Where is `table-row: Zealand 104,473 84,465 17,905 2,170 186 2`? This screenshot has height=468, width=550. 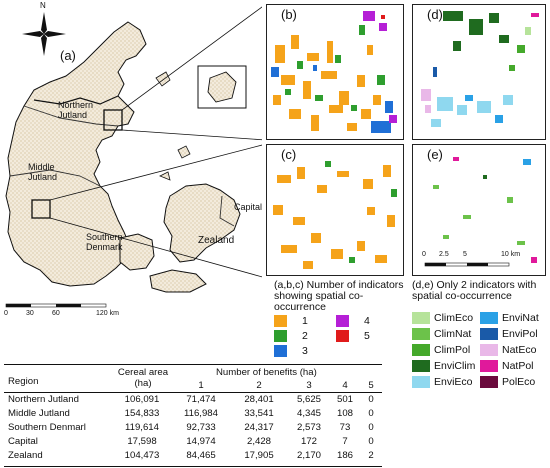 table-row: Zealand 104,473 84,465 17,905 2,170 186 2 is located at coordinates (193, 455).